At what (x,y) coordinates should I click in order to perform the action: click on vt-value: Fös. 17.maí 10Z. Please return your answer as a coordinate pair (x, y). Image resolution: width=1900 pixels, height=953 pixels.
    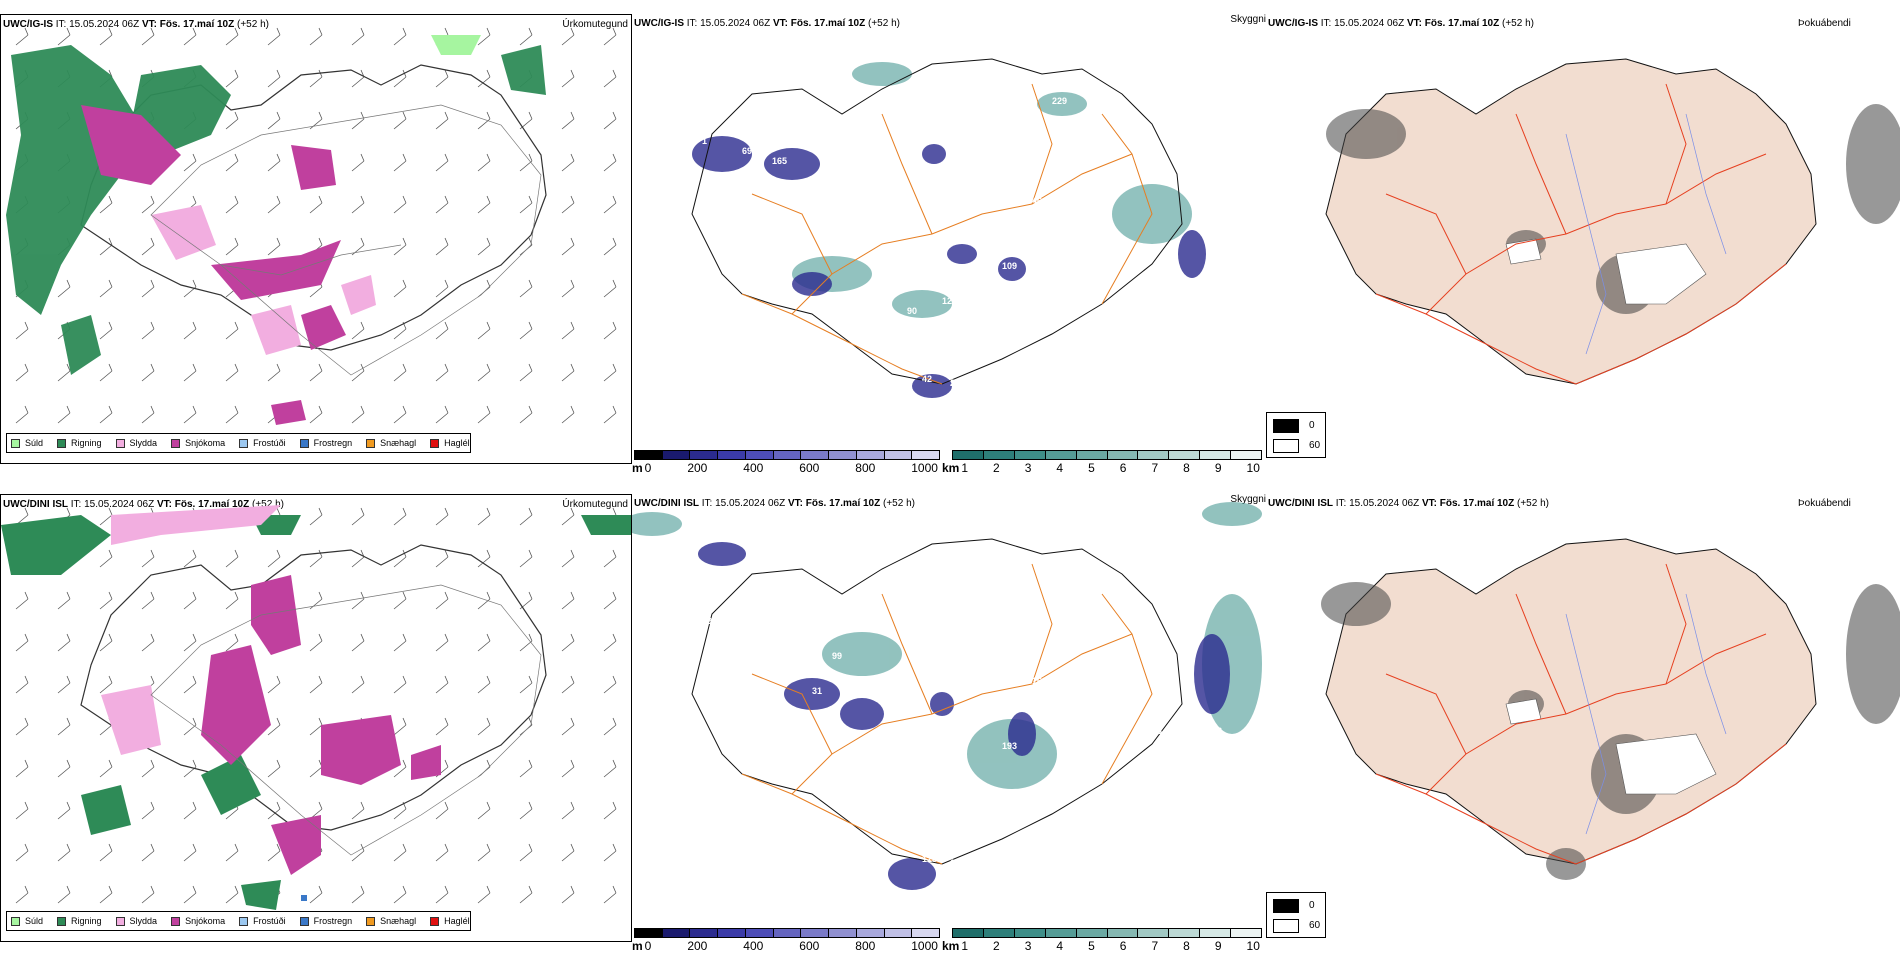
    Looking at the image, I should click on (828, 23).